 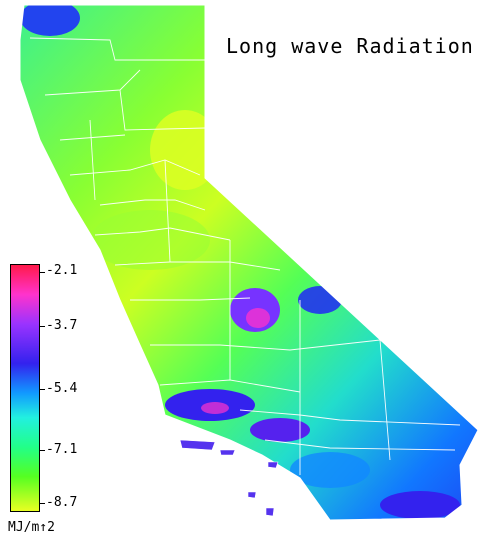 What do you see at coordinates (350, 46) in the screenshot?
I see `map-title: Long wave Radiation` at bounding box center [350, 46].